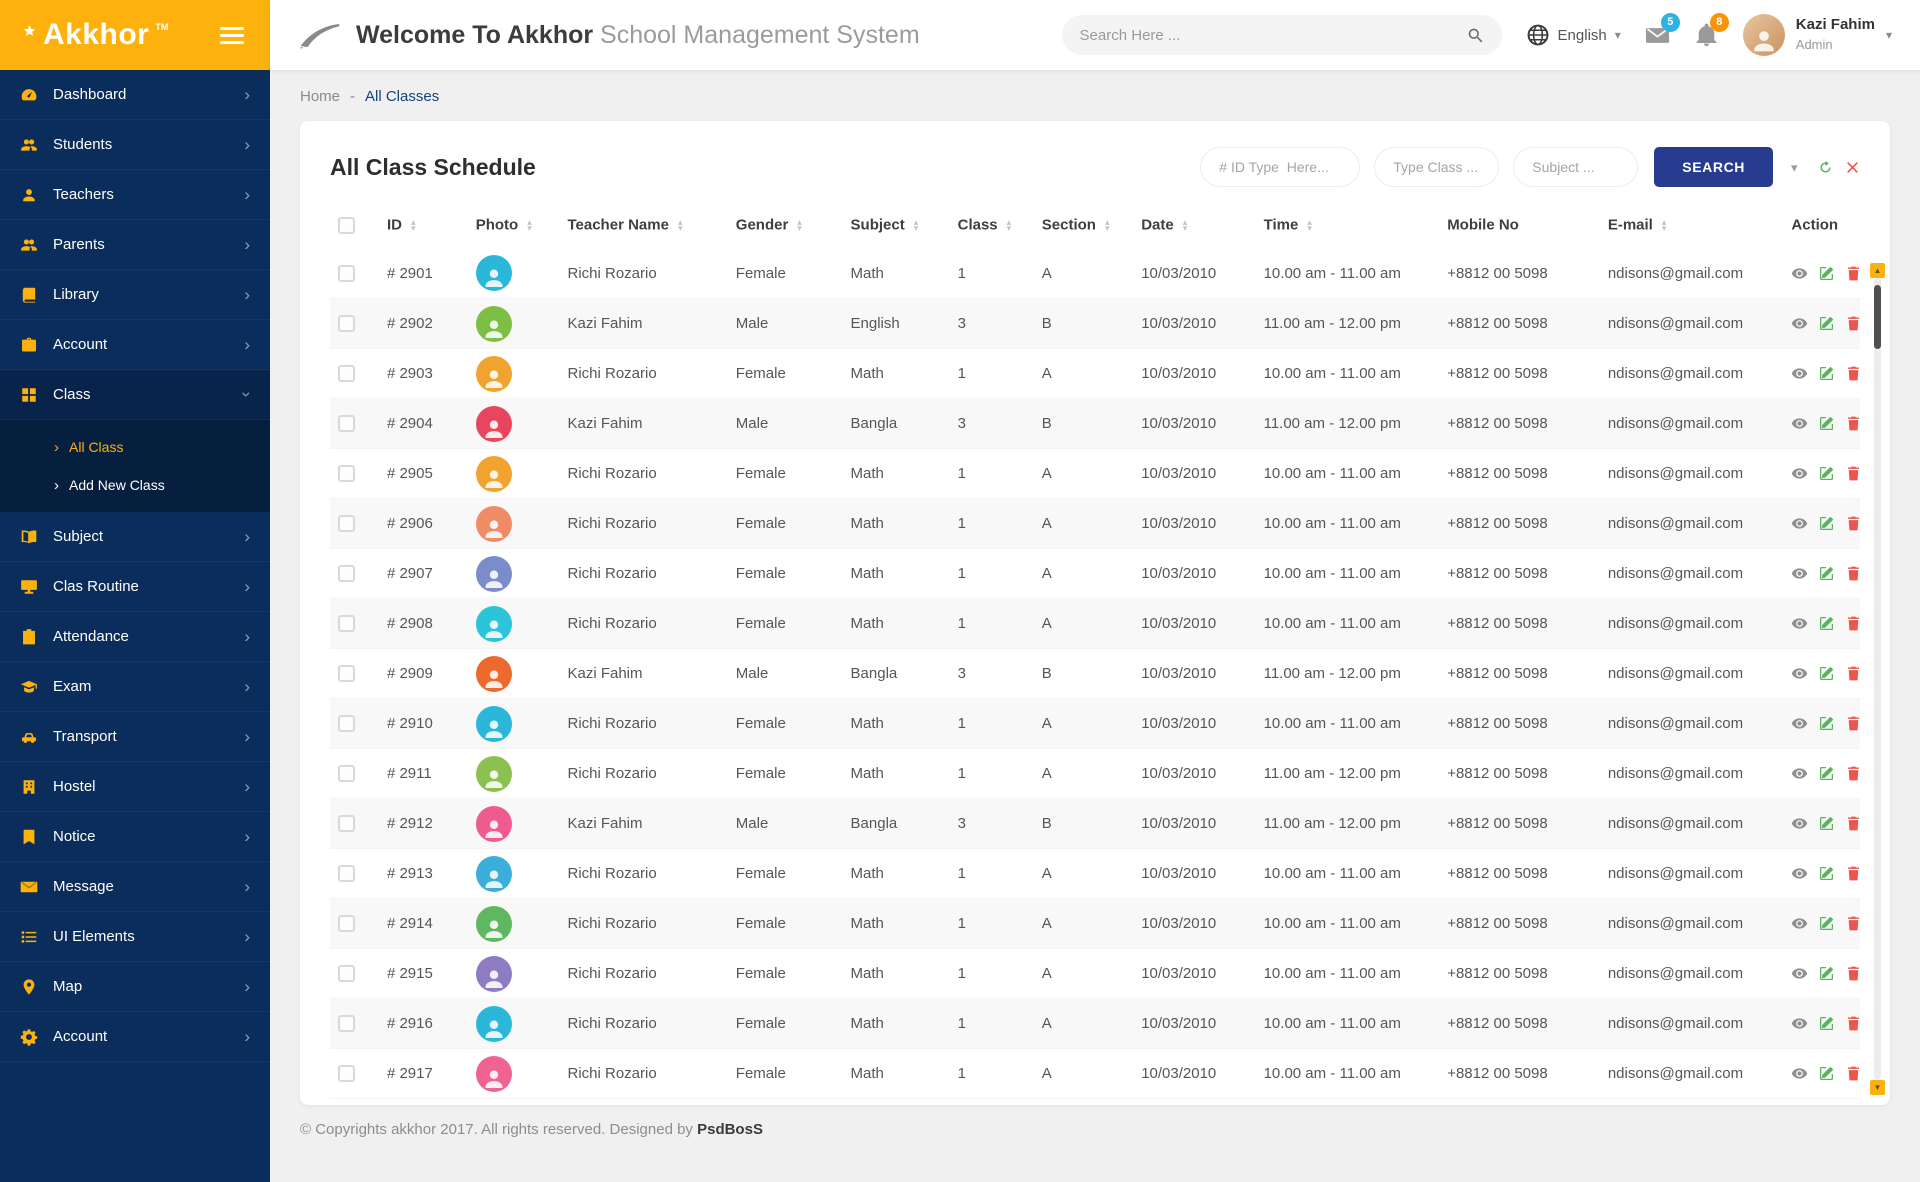  Describe the element at coordinates (1877, 317) in the screenshot. I see `scrollbar-thumb` at that location.